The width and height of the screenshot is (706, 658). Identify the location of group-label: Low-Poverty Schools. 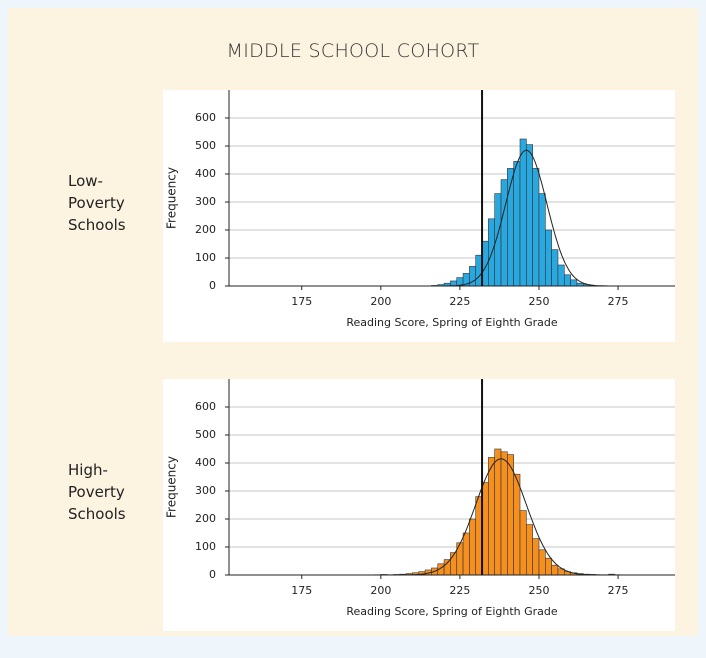
(97, 203).